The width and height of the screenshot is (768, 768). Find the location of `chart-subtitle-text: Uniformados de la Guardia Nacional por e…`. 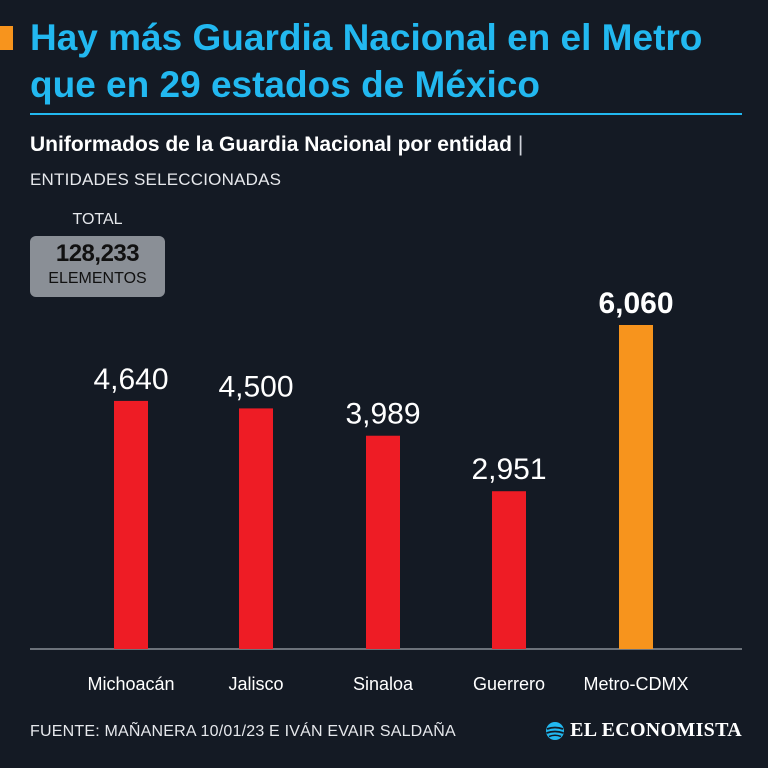

chart-subtitle-text: Uniformados de la Guardia Nacional por e… is located at coordinates (271, 144).